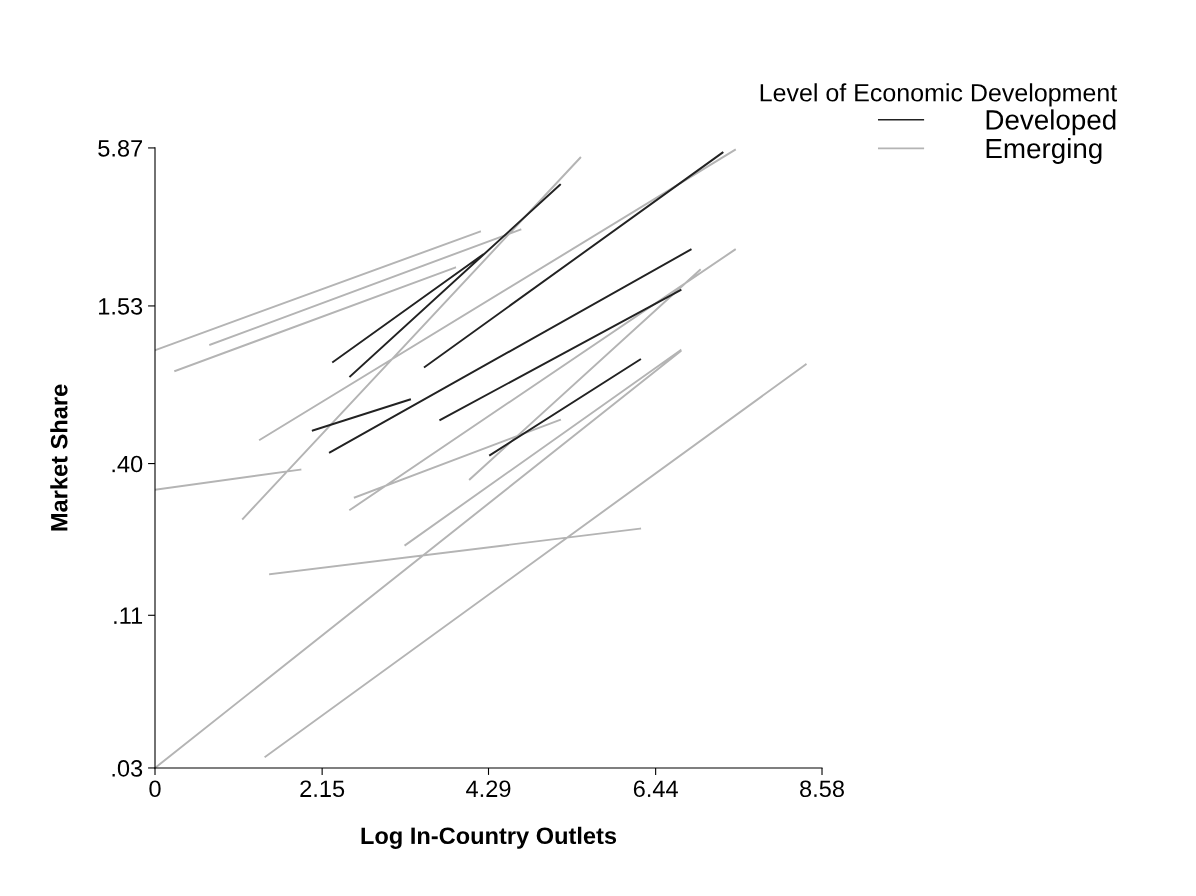 The height and width of the screenshot is (896, 1196). I want to click on x-tick-label: 0, so click(155, 789).